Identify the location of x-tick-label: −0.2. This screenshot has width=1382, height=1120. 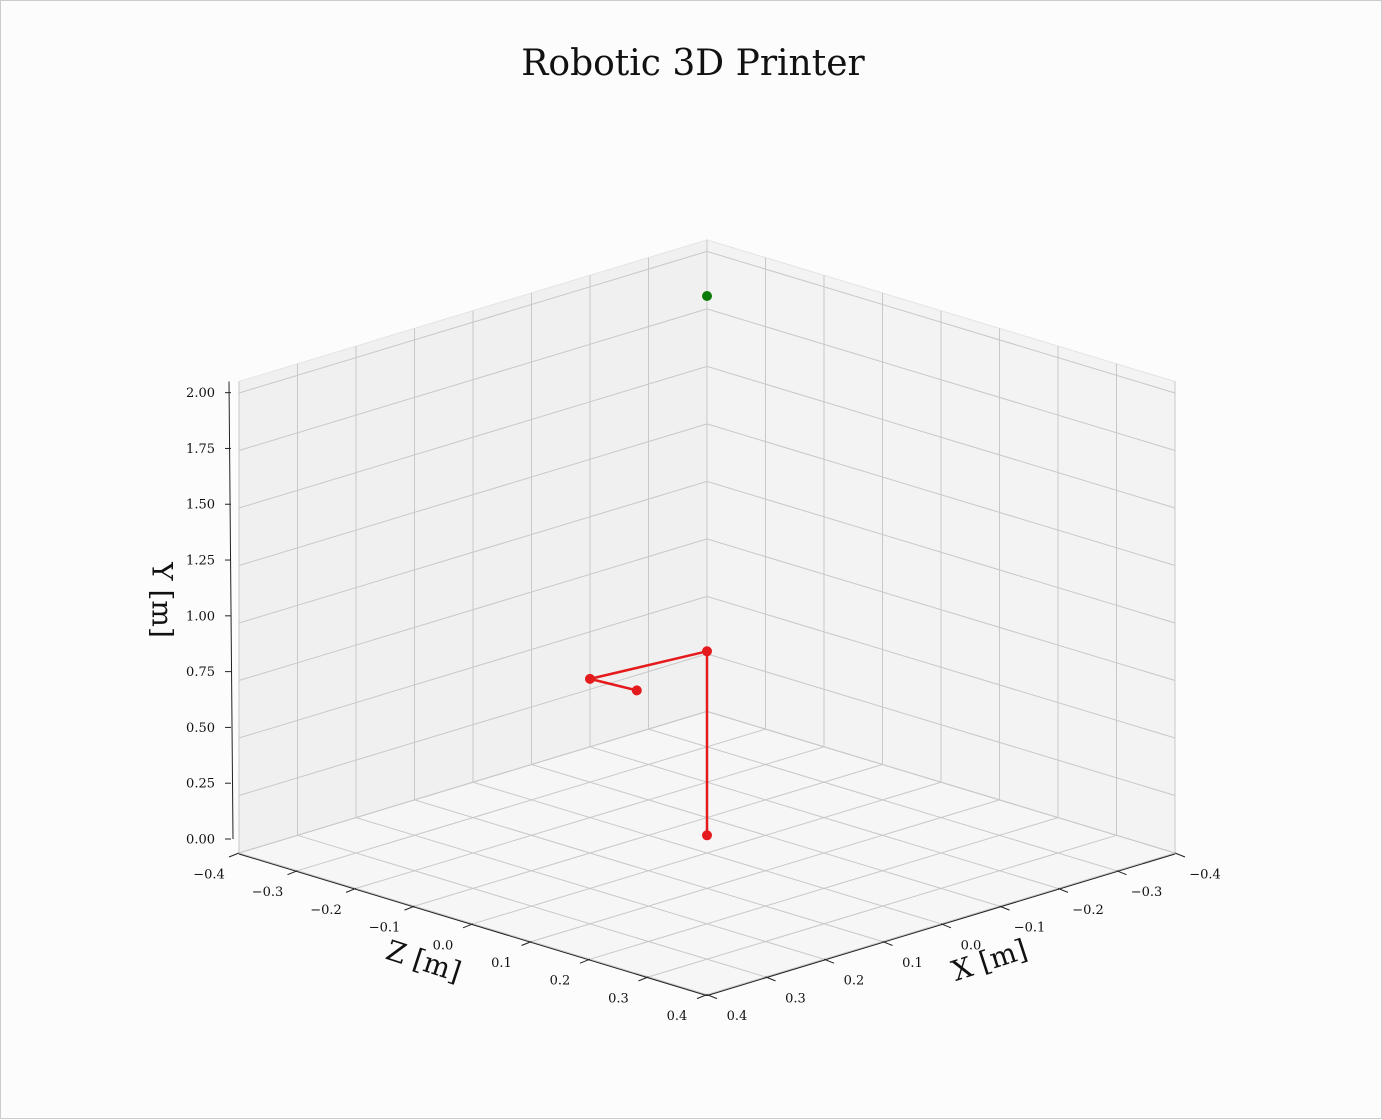
(1088, 910).